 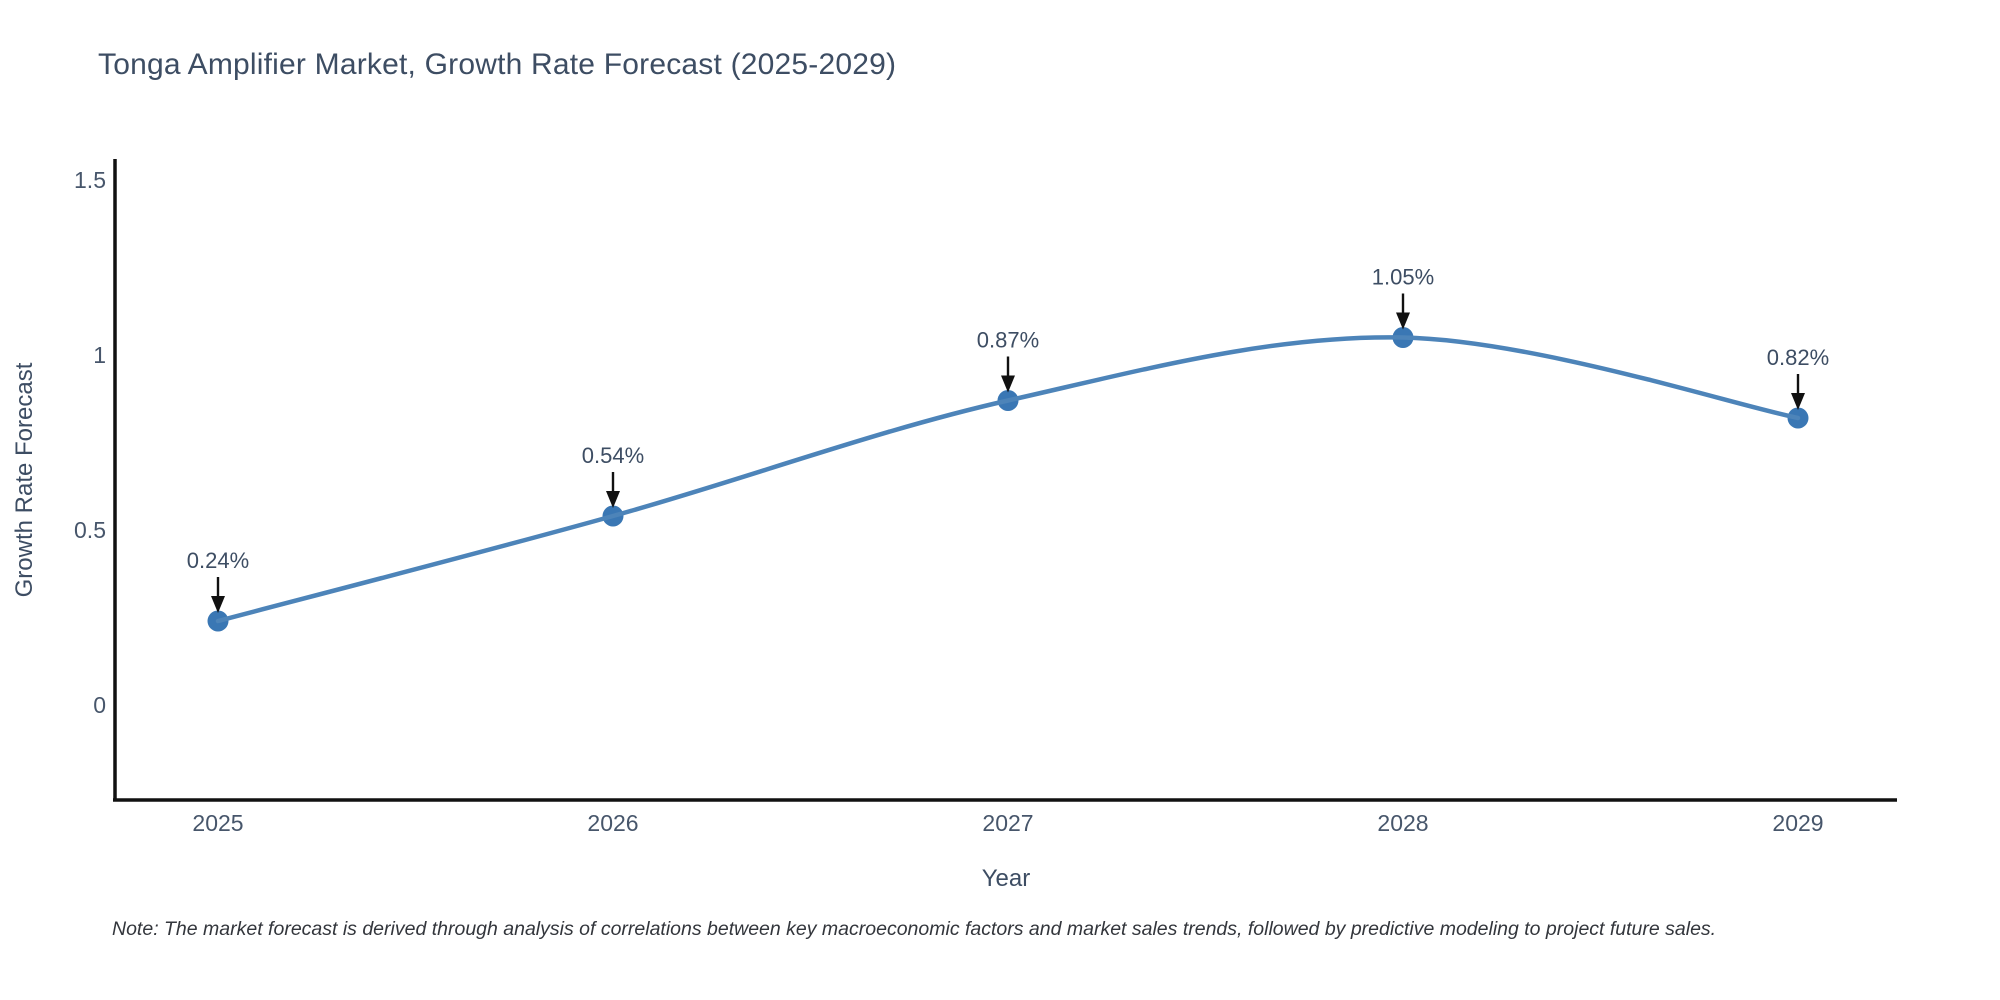 I want to click on x-tick-label: 2029, so click(x=1797, y=823).